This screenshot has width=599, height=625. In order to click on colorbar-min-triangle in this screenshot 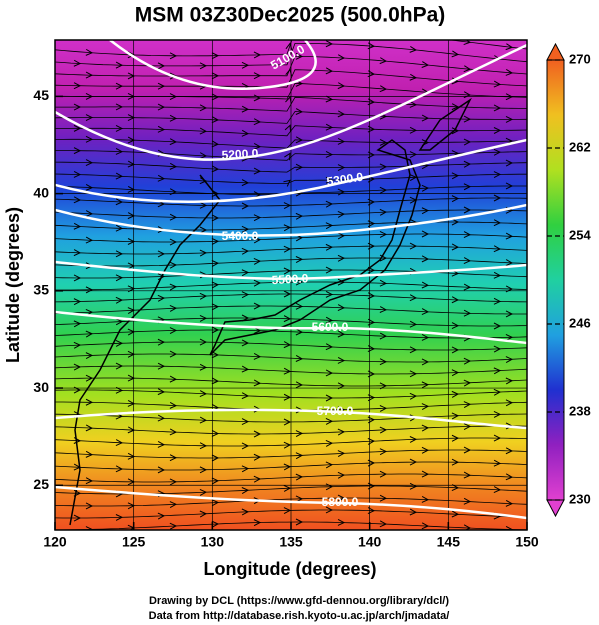, I will do `click(555, 508)`.